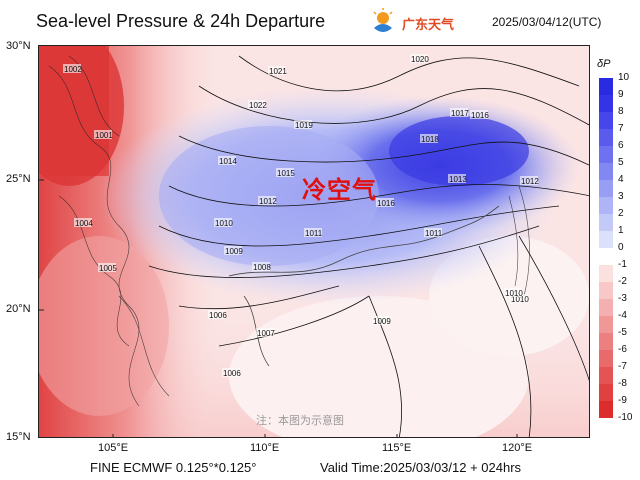 The image size is (640, 480). I want to click on isobar-label: 1015, so click(286, 173).